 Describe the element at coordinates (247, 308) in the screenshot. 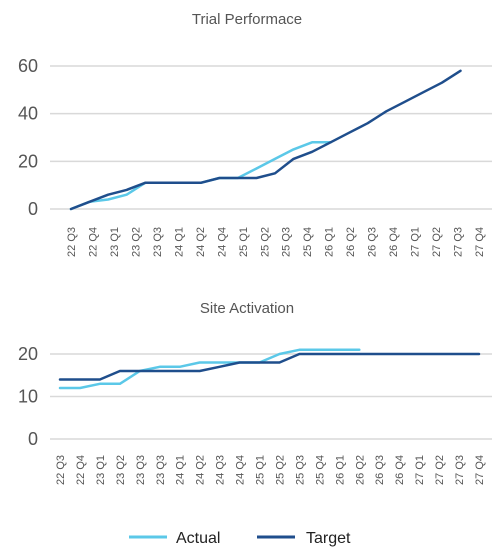

I see `chart-2-title: Site Activation` at that location.